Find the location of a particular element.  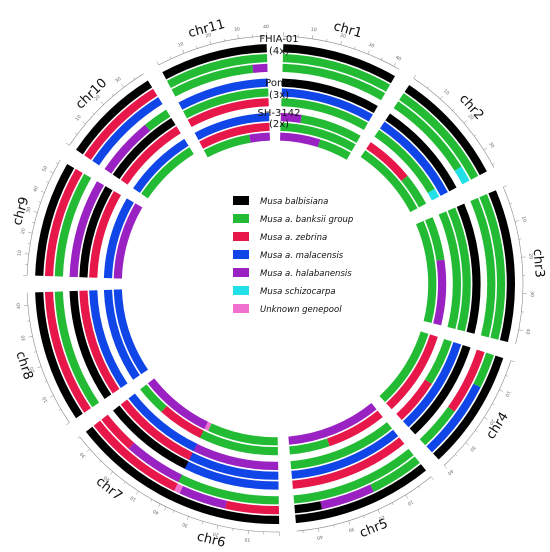

chromosome-chr10 is located at coordinates (135, 139).